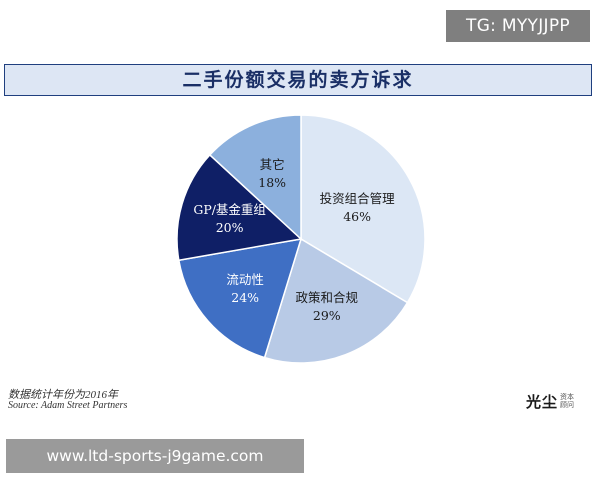 Image resolution: width=600 pixels, height=480 pixels. I want to click on slice-value-label: 18%, so click(272, 182).